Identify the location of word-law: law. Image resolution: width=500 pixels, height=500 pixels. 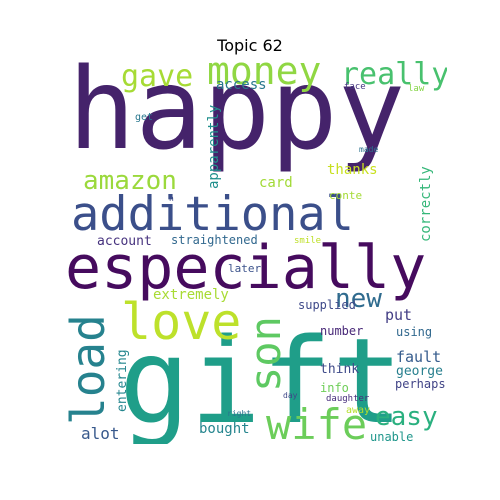
(416, 89).